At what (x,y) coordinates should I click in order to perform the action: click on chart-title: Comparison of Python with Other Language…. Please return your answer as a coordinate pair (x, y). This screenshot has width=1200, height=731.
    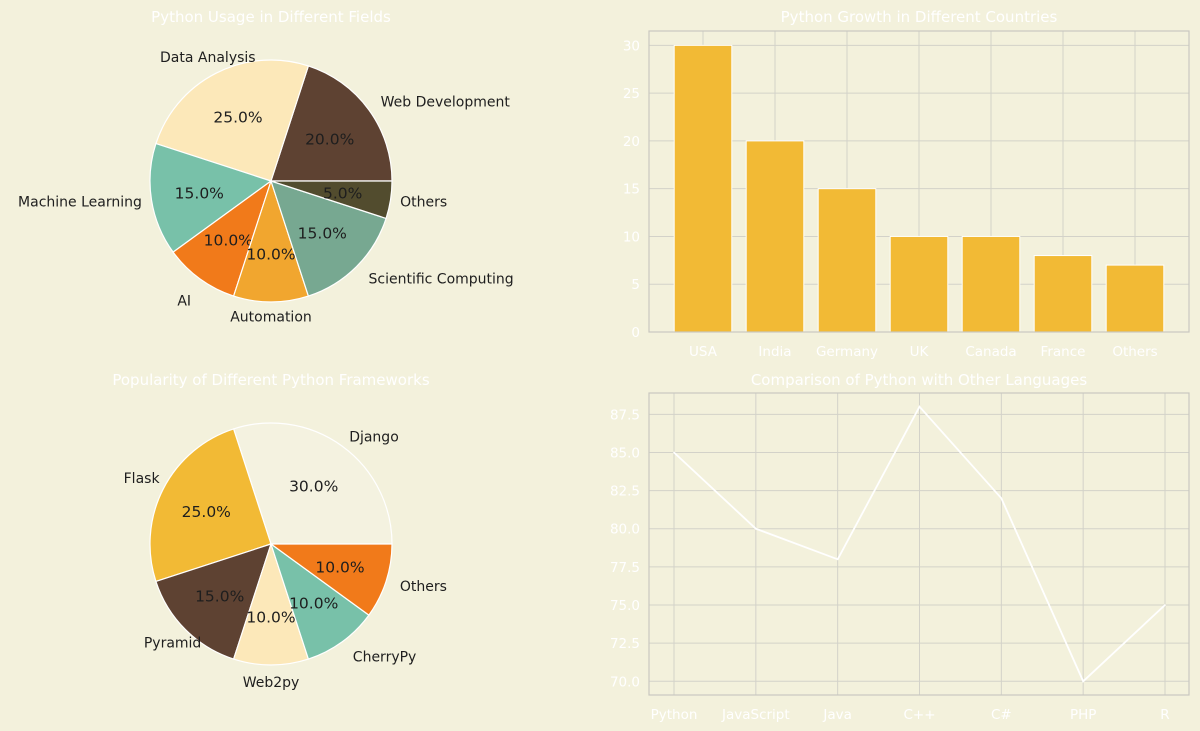
    Looking at the image, I should click on (919, 380).